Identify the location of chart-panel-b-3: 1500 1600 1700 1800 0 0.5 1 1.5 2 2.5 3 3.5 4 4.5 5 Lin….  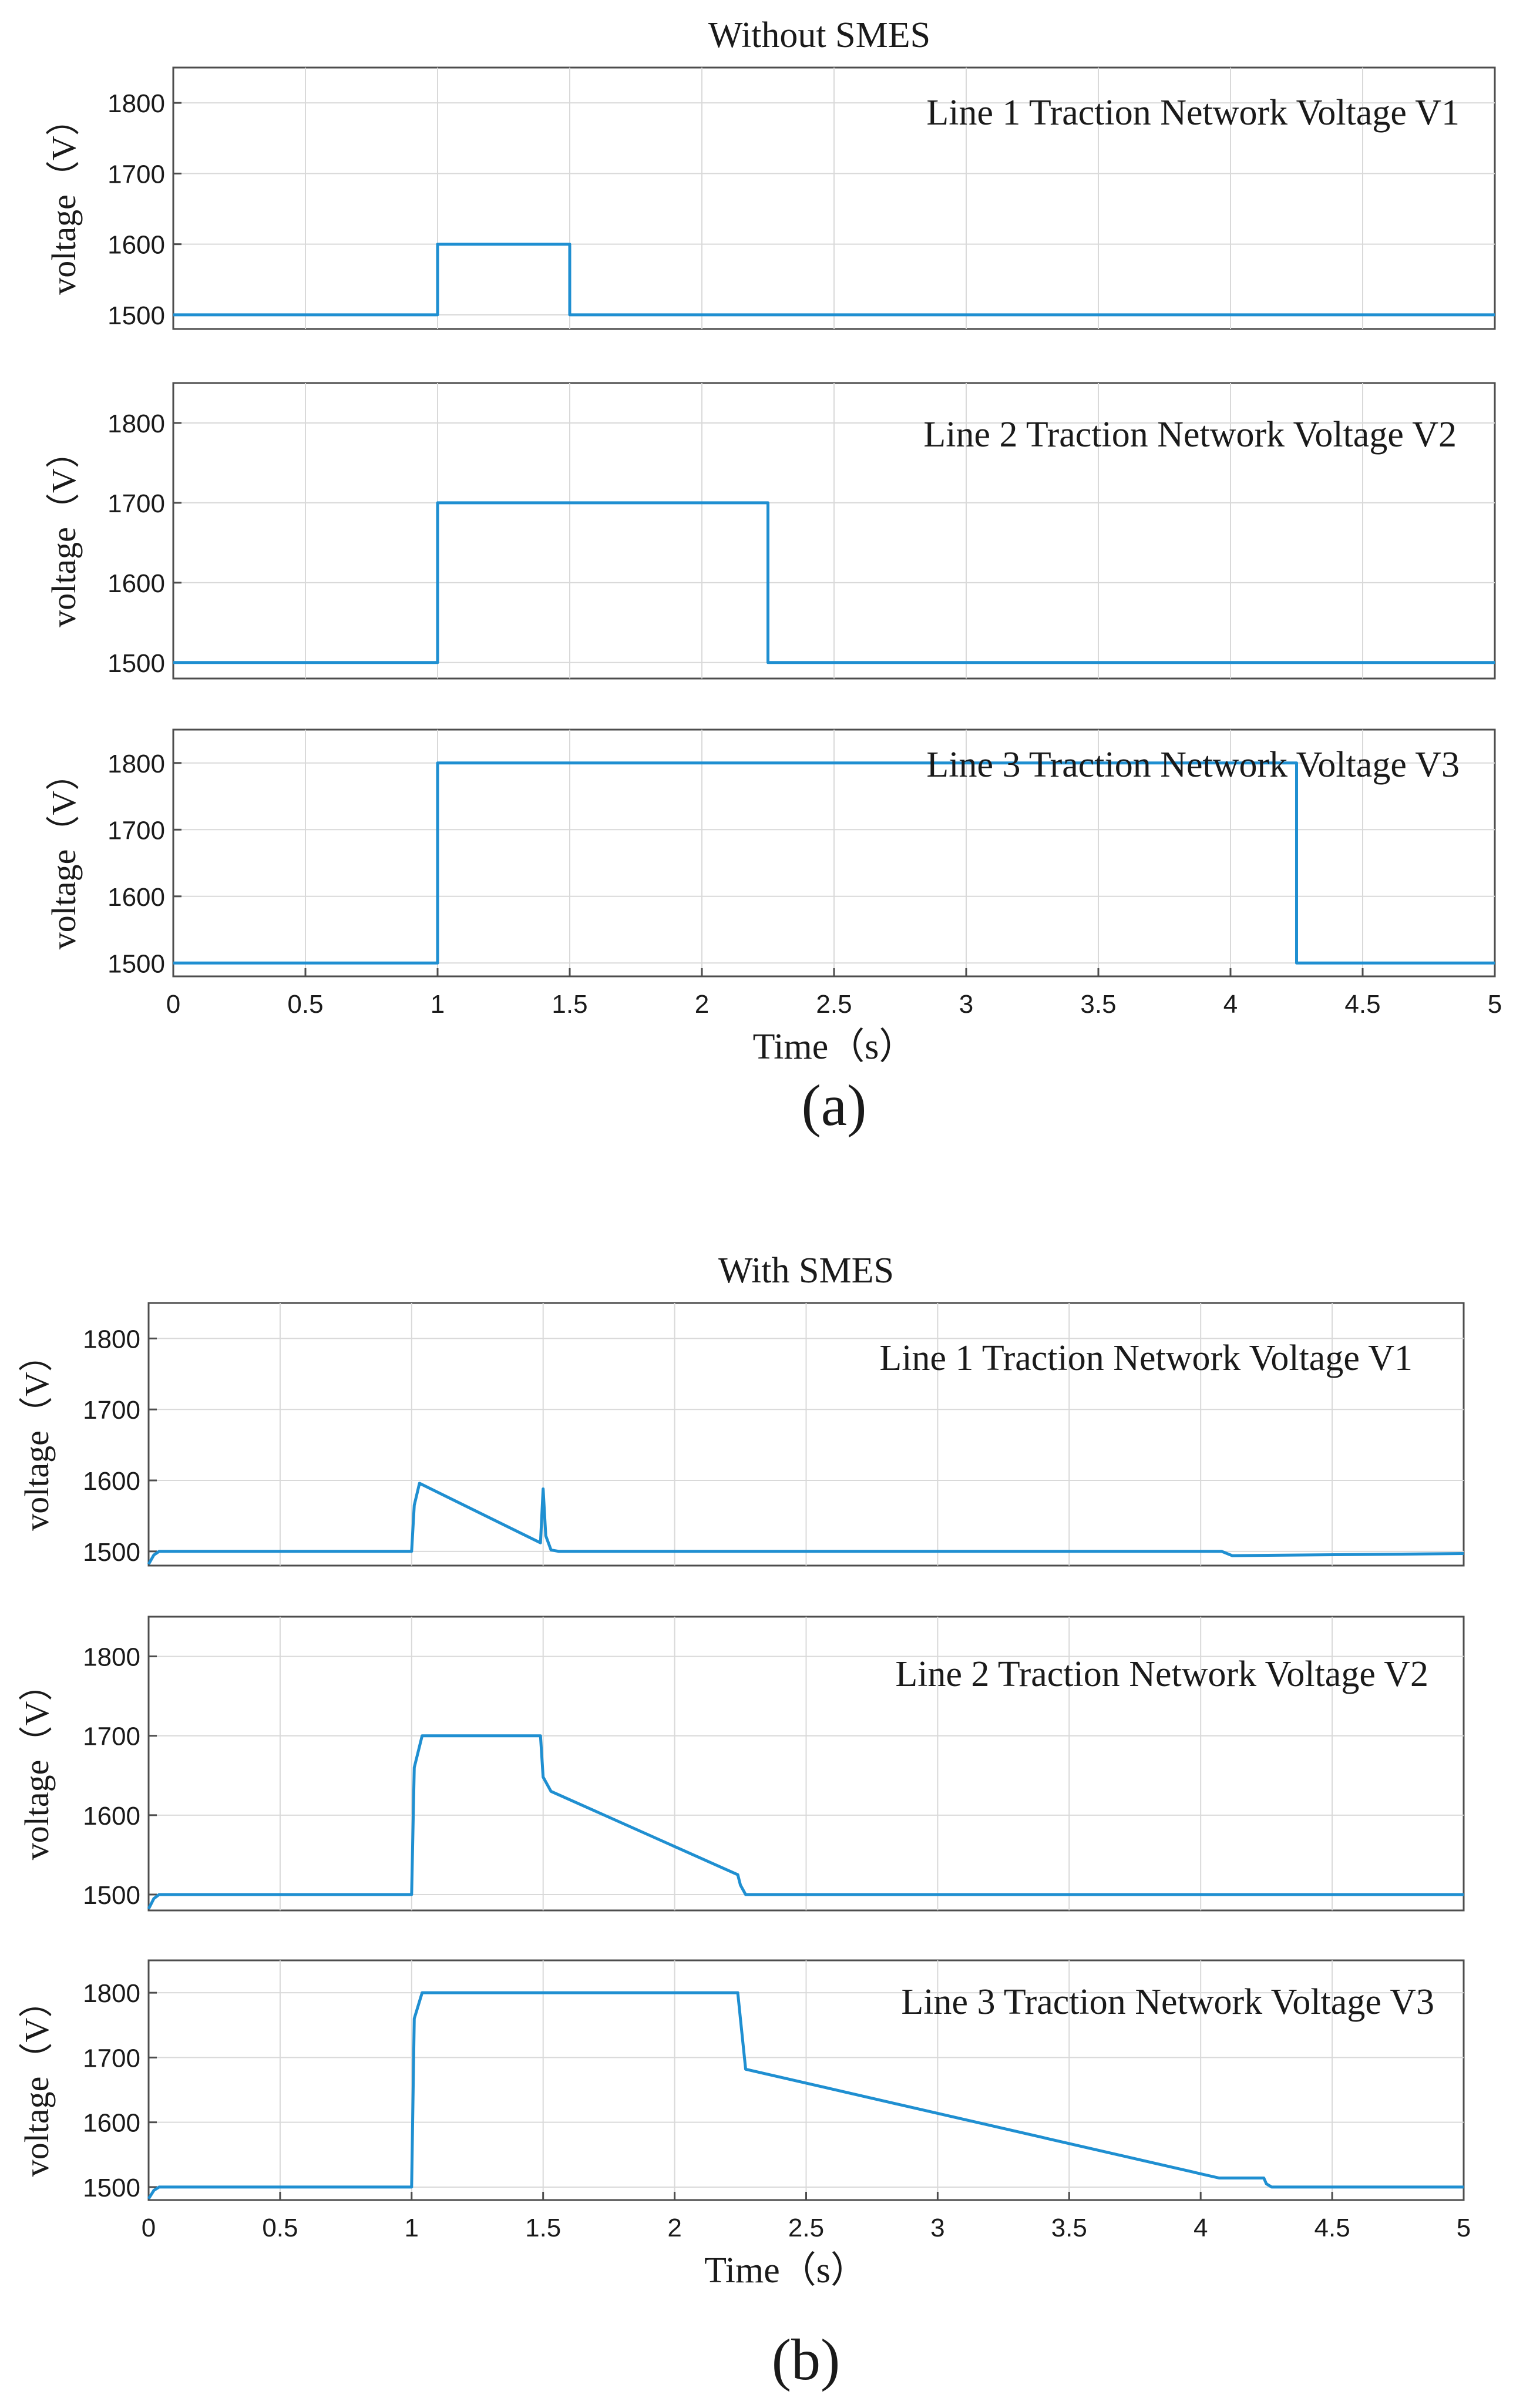
(744, 2125).